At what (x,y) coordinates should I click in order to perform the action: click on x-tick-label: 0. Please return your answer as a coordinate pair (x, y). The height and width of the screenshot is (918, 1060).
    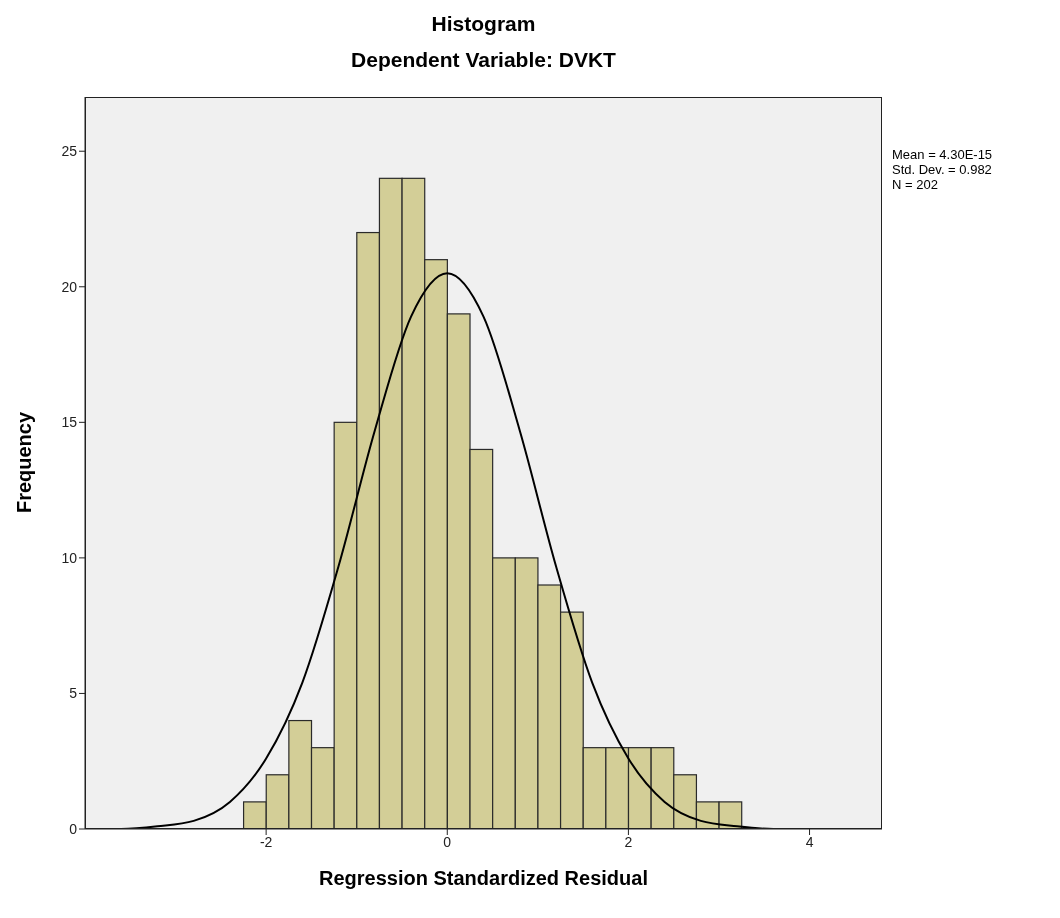
    Looking at the image, I should click on (447, 841).